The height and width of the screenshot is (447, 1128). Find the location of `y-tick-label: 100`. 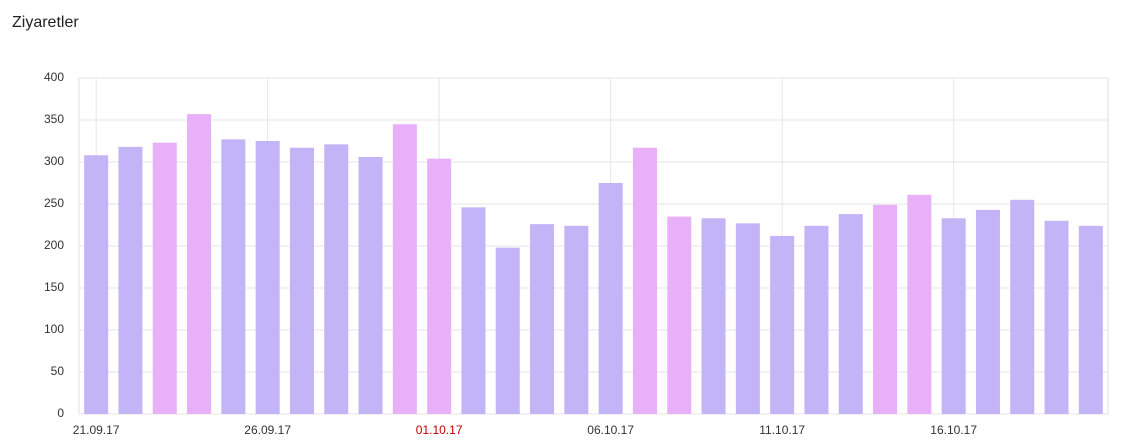

y-tick-label: 100 is located at coordinates (54, 329).